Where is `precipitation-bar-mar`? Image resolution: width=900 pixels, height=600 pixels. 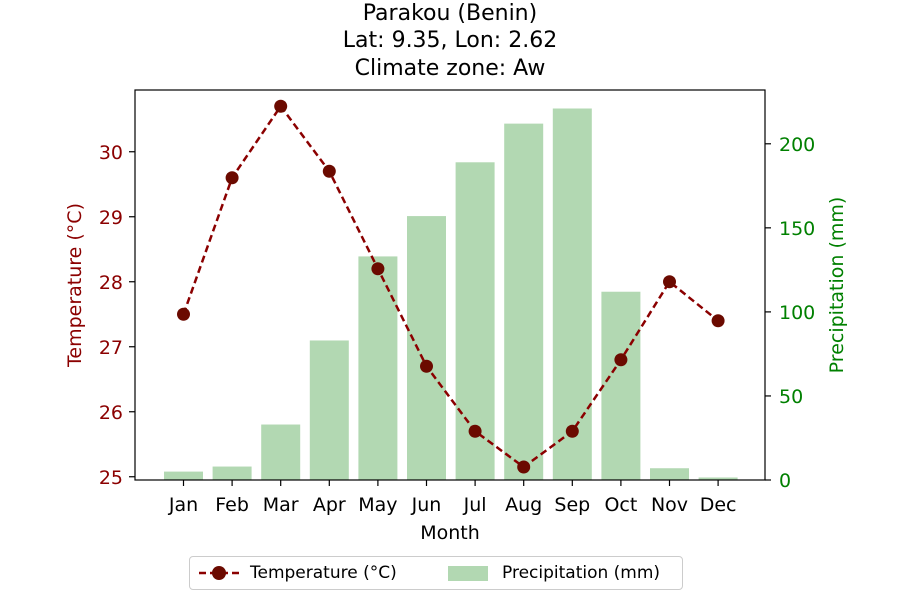 precipitation-bar-mar is located at coordinates (281, 452).